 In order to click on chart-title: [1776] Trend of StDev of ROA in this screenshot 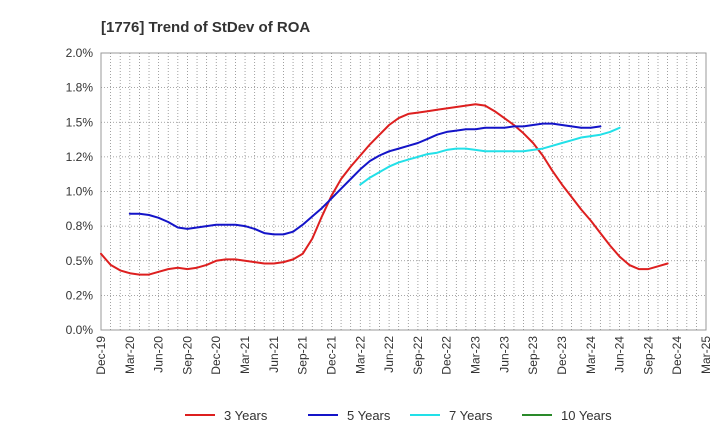, I will do `click(205, 27)`.